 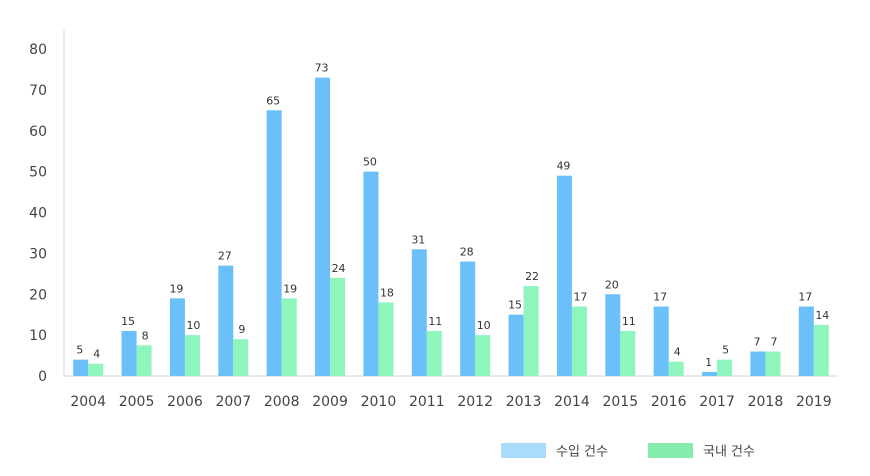 I want to click on y-tick-label: 80, so click(x=38, y=50).